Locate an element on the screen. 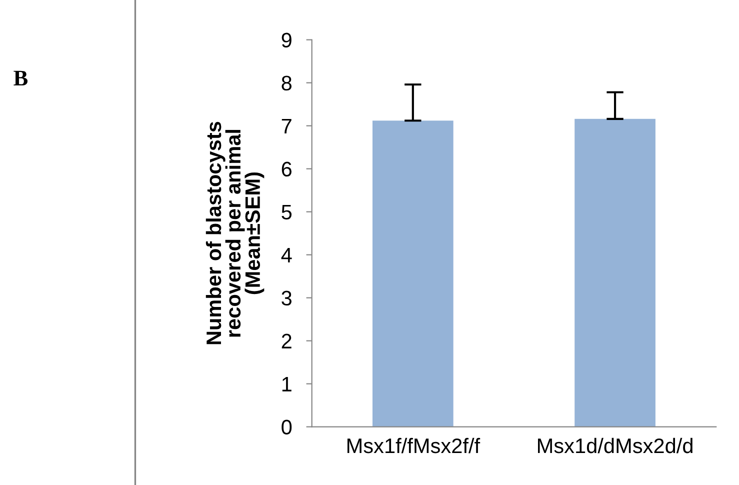  x-tick-label: Msx1f/fMsx2f/f is located at coordinates (413, 446).